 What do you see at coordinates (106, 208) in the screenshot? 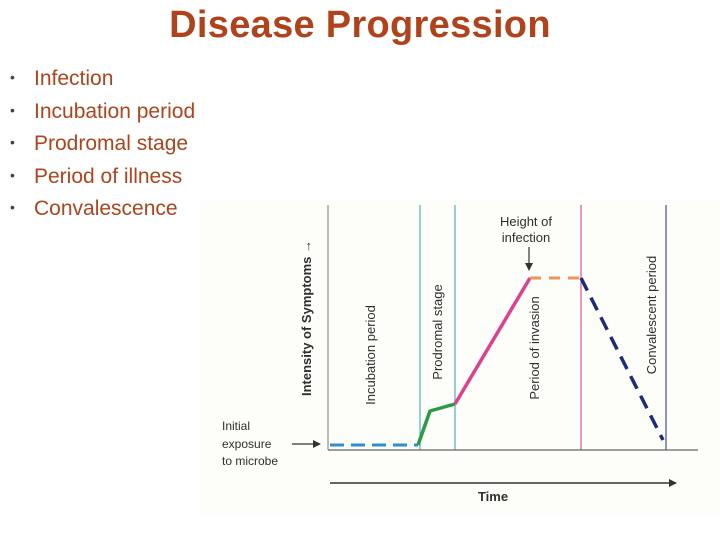
I see `bullet-text: Convalescence` at bounding box center [106, 208].